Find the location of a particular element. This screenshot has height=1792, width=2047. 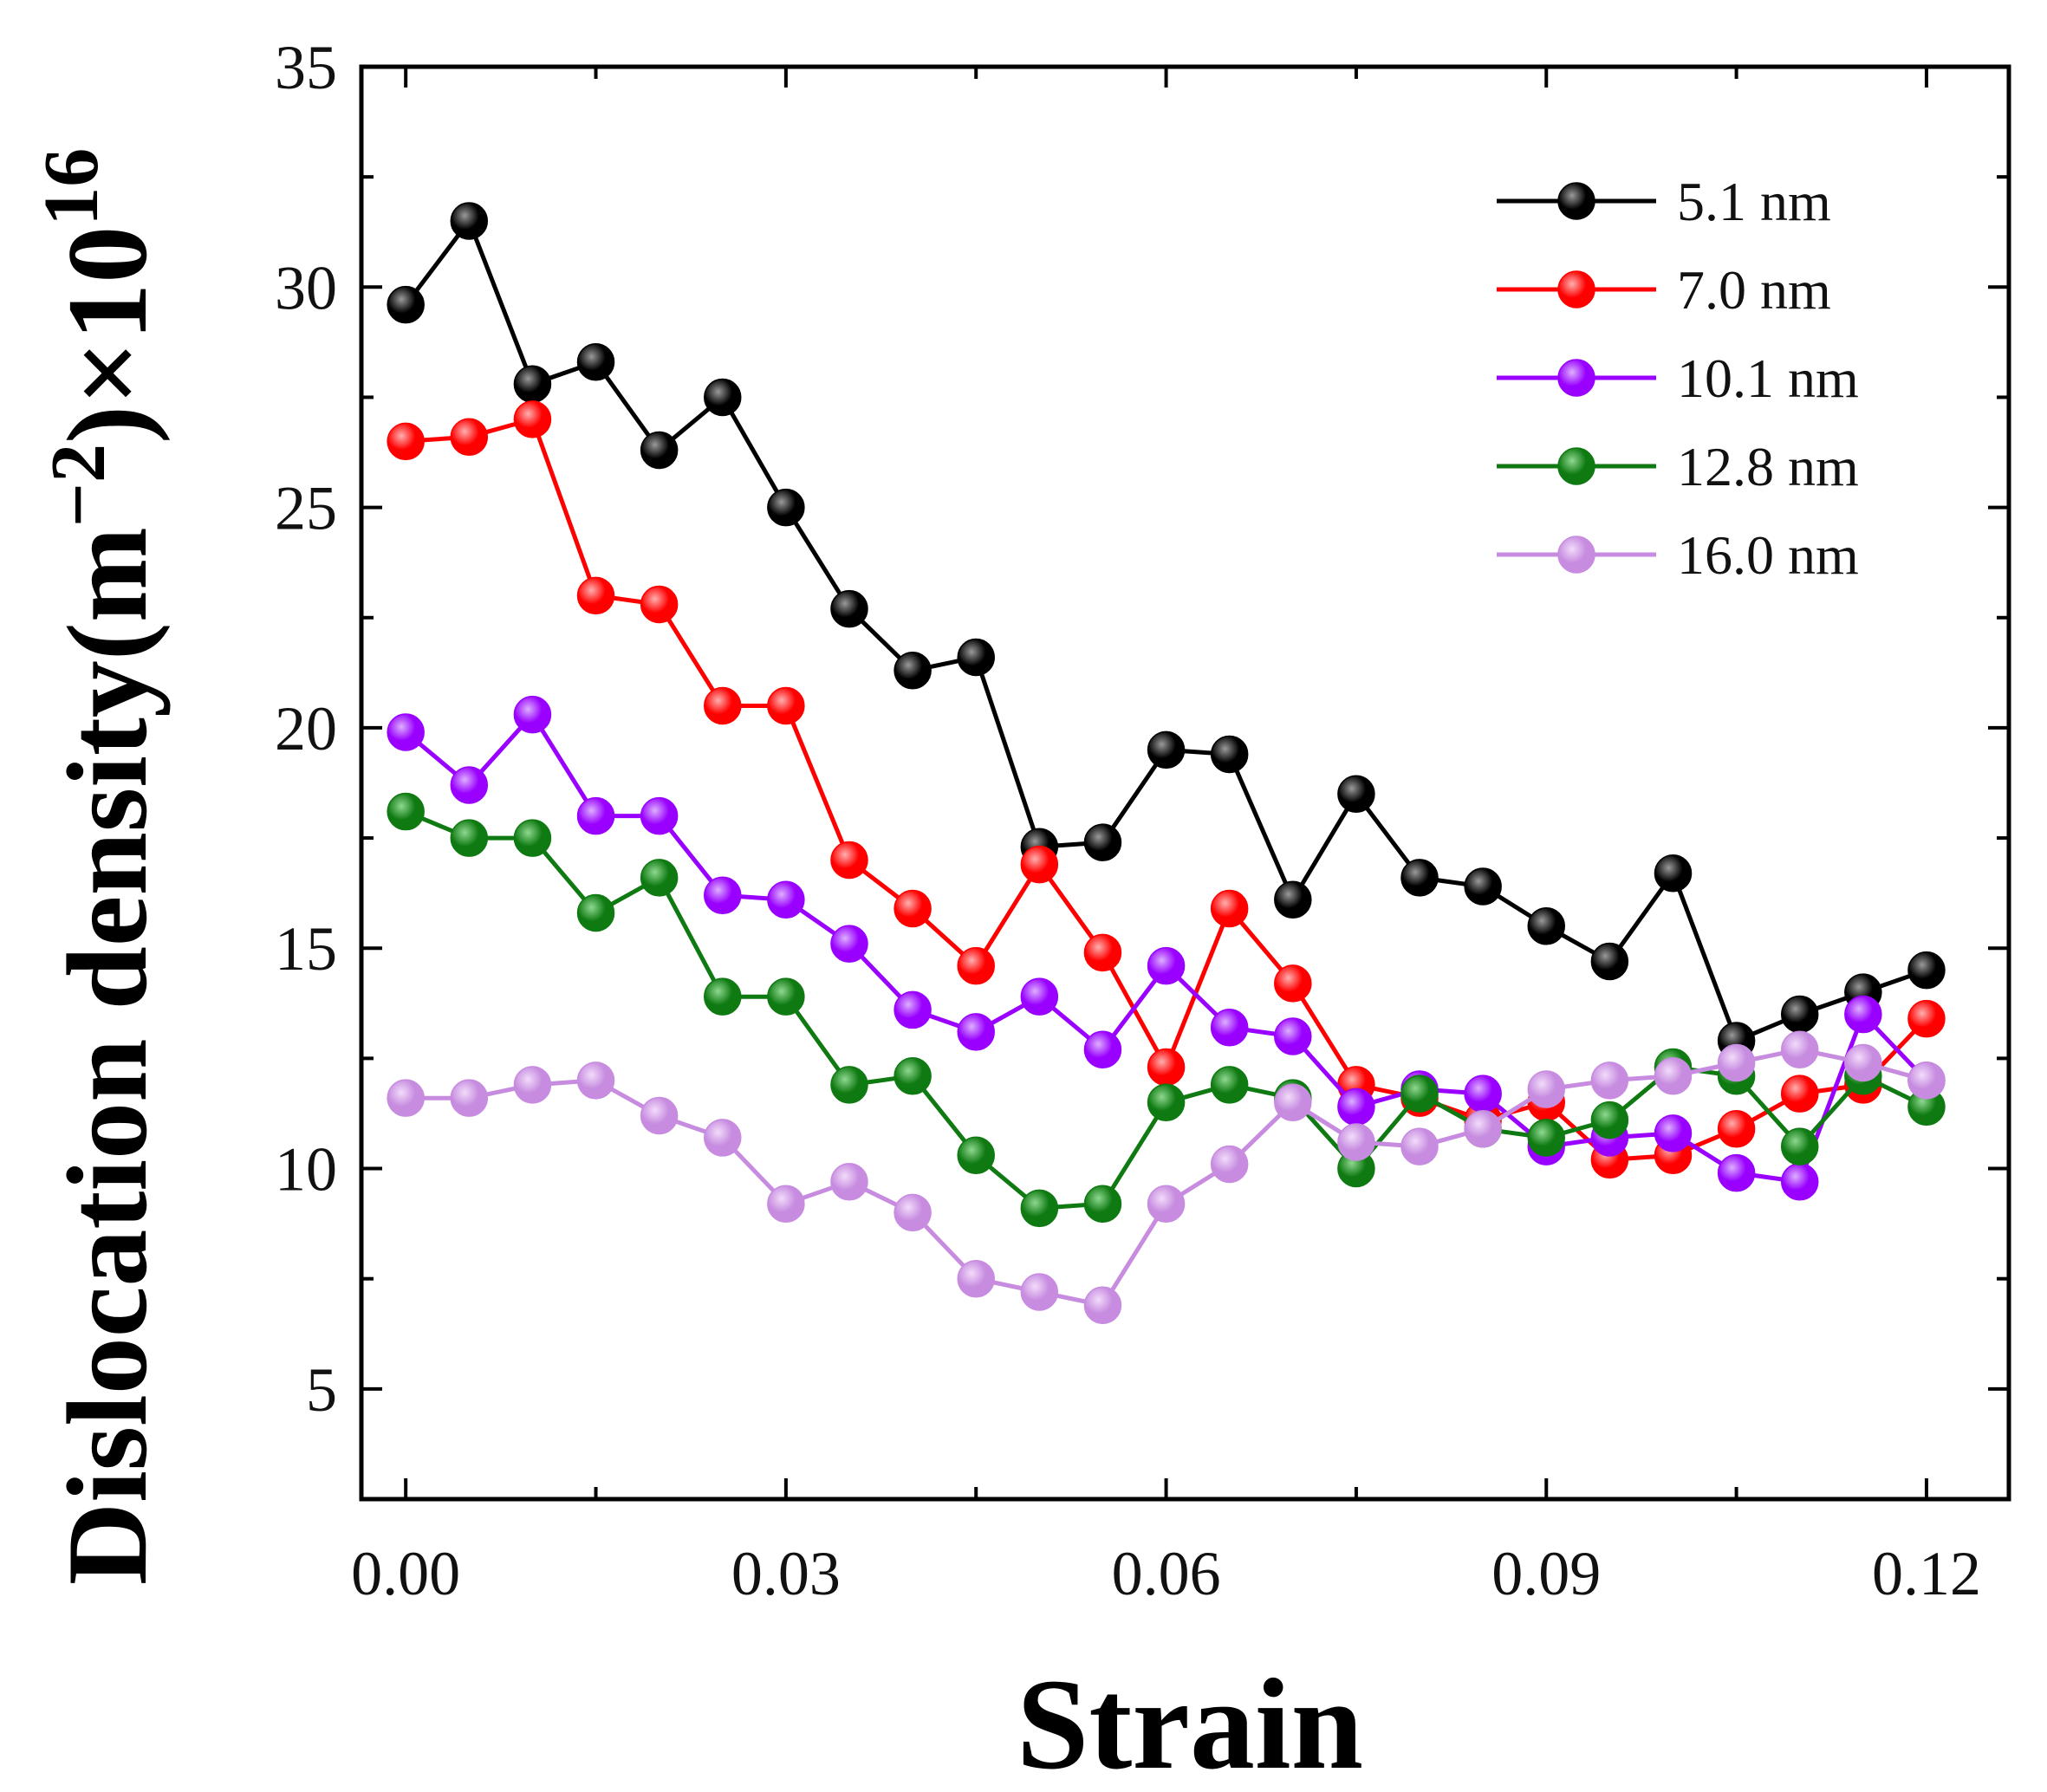

series-16-0-nm is located at coordinates (1166, 1177).